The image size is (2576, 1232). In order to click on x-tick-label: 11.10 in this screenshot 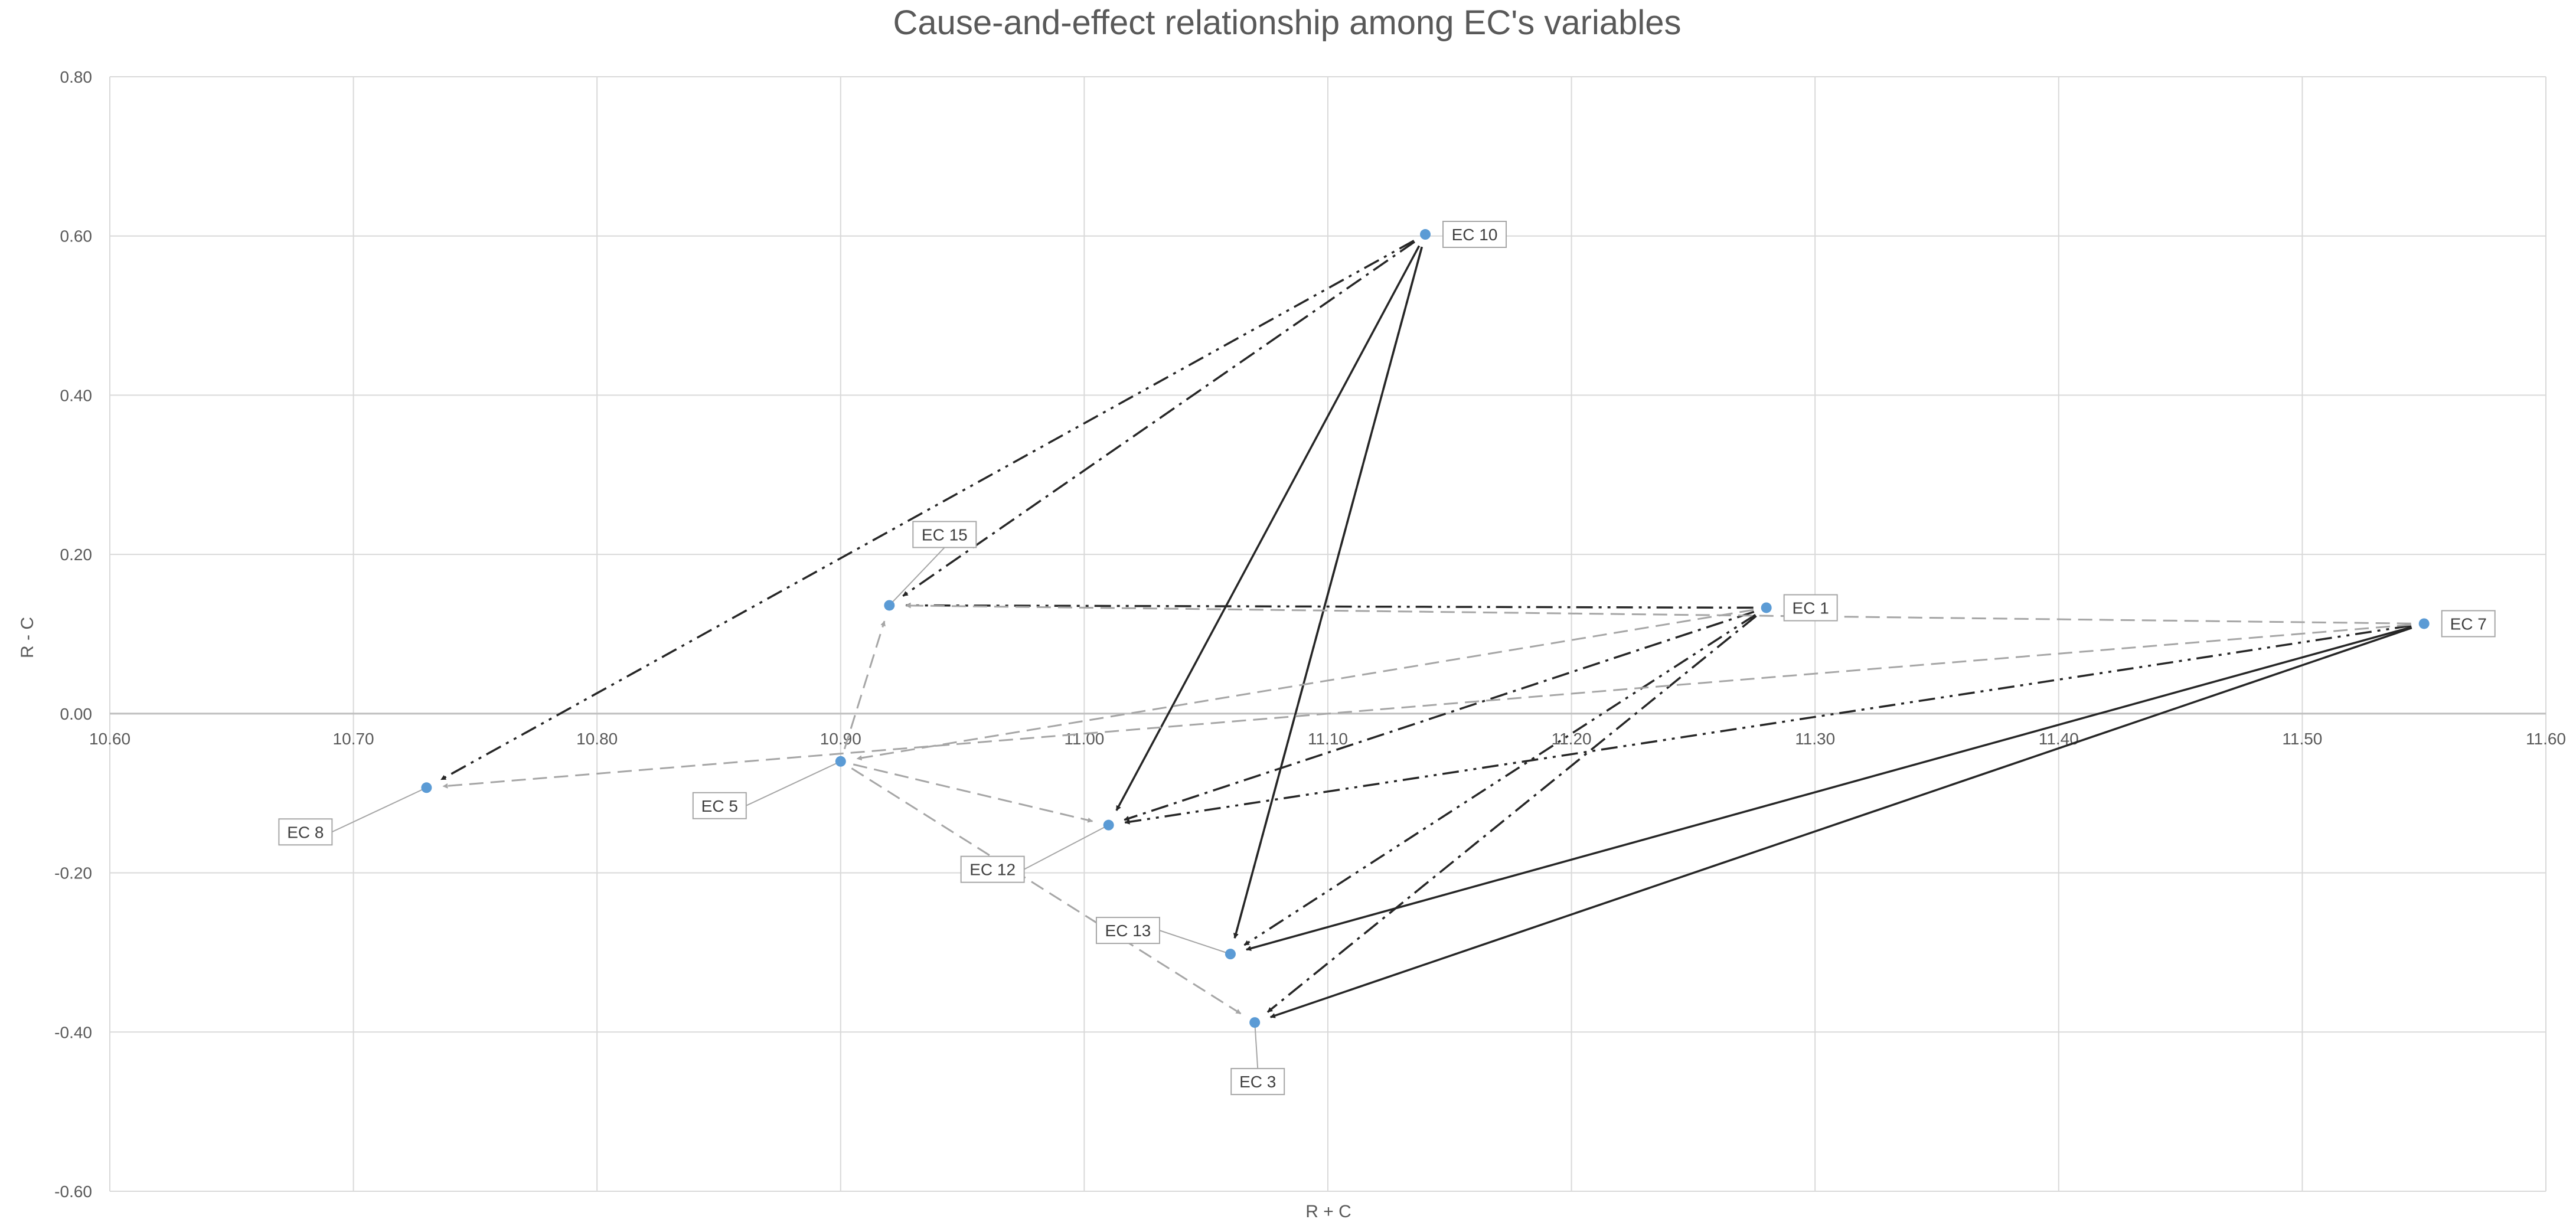, I will do `click(1328, 739)`.